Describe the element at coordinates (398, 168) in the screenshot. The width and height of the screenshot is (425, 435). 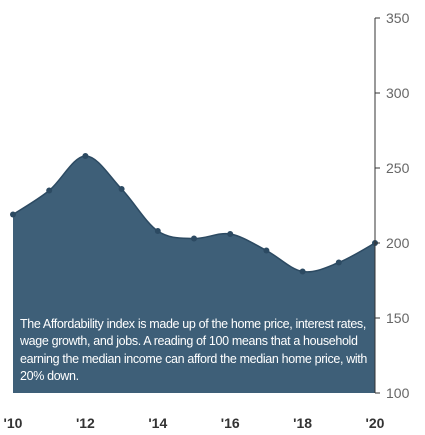
I see `y-tick-label: 250` at that location.